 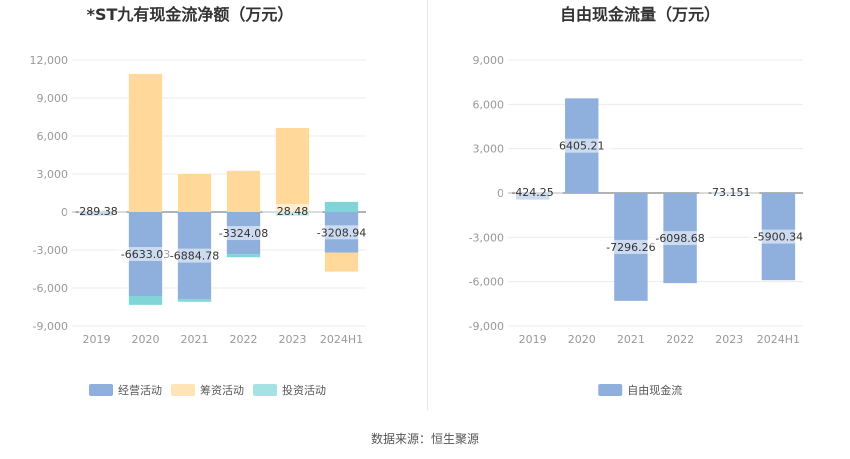 I want to click on data-label: 6405.21, so click(x=582, y=146).